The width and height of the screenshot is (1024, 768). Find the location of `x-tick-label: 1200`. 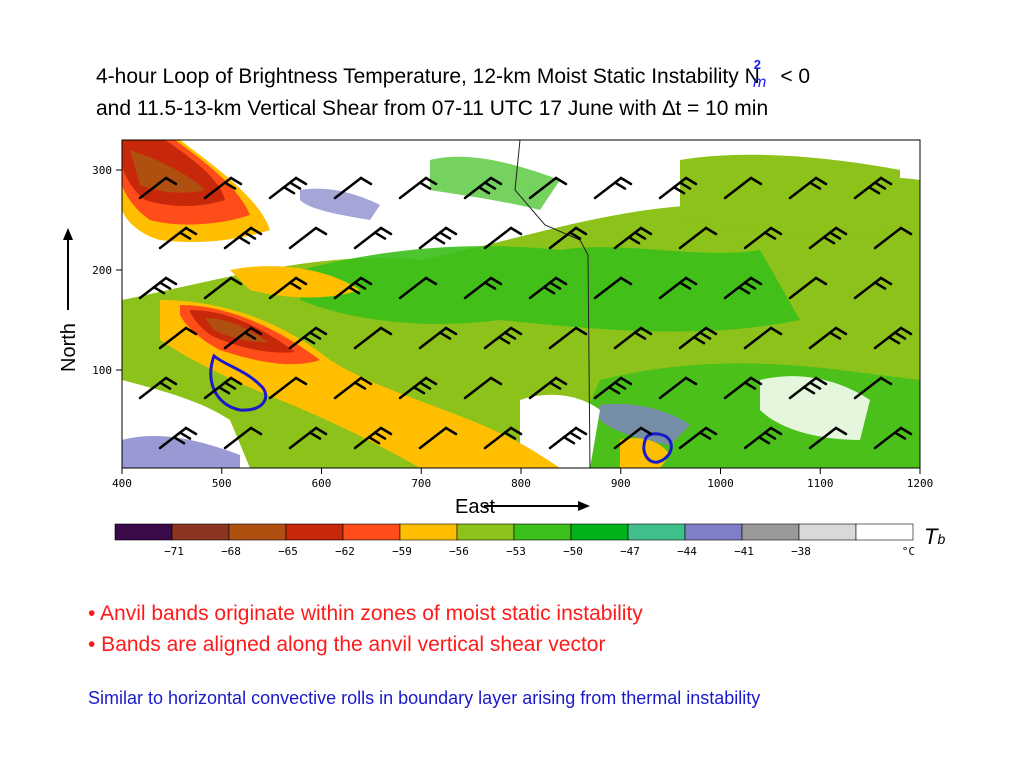

x-tick-label: 1200 is located at coordinates (920, 483).